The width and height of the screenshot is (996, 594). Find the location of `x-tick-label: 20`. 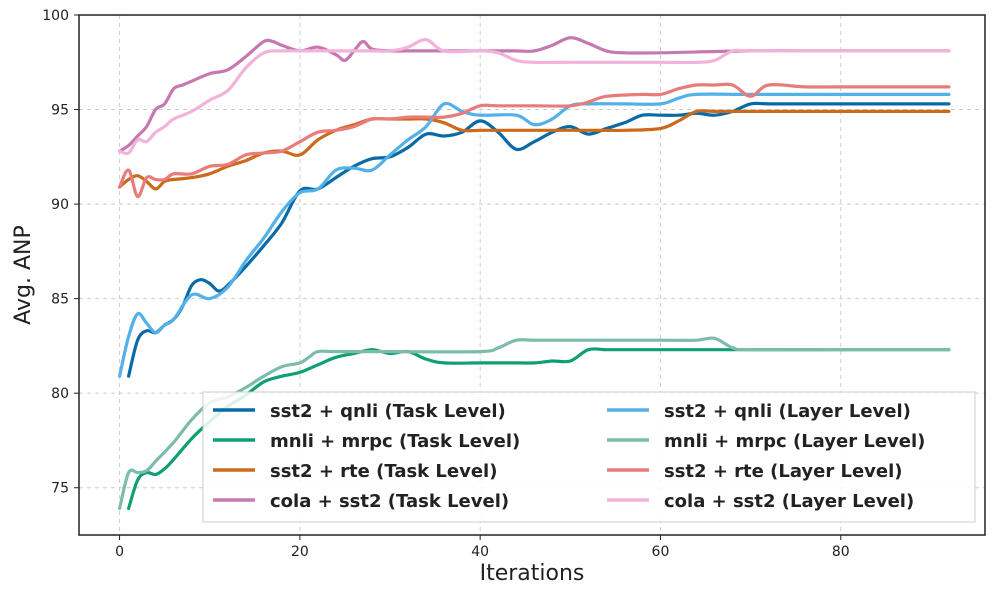

x-tick-label: 20 is located at coordinates (300, 552).